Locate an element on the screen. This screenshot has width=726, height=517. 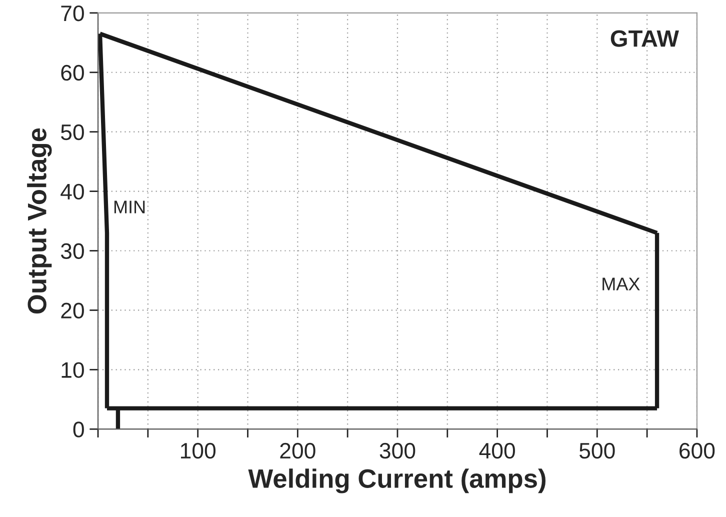
x-tick-label: 400 is located at coordinates (497, 450).